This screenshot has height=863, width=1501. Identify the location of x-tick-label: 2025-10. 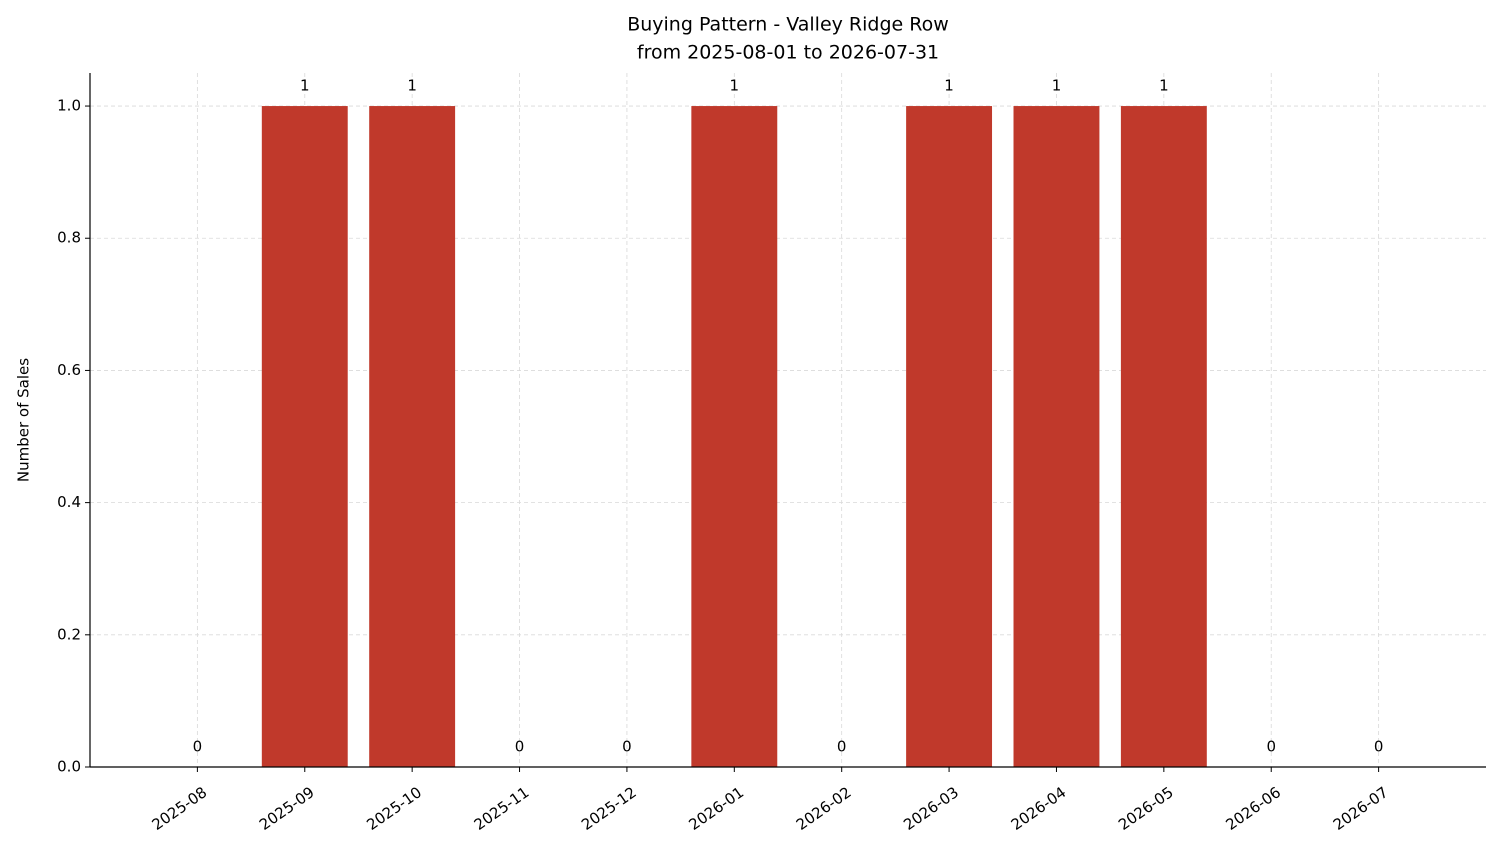
(394, 808).